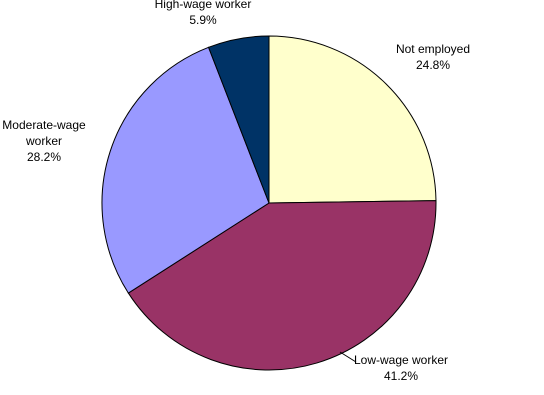 Image resolution: width=544 pixels, height=395 pixels. Describe the element at coordinates (401, 360) in the screenshot. I see `slice-label: Low-wage worker` at that location.